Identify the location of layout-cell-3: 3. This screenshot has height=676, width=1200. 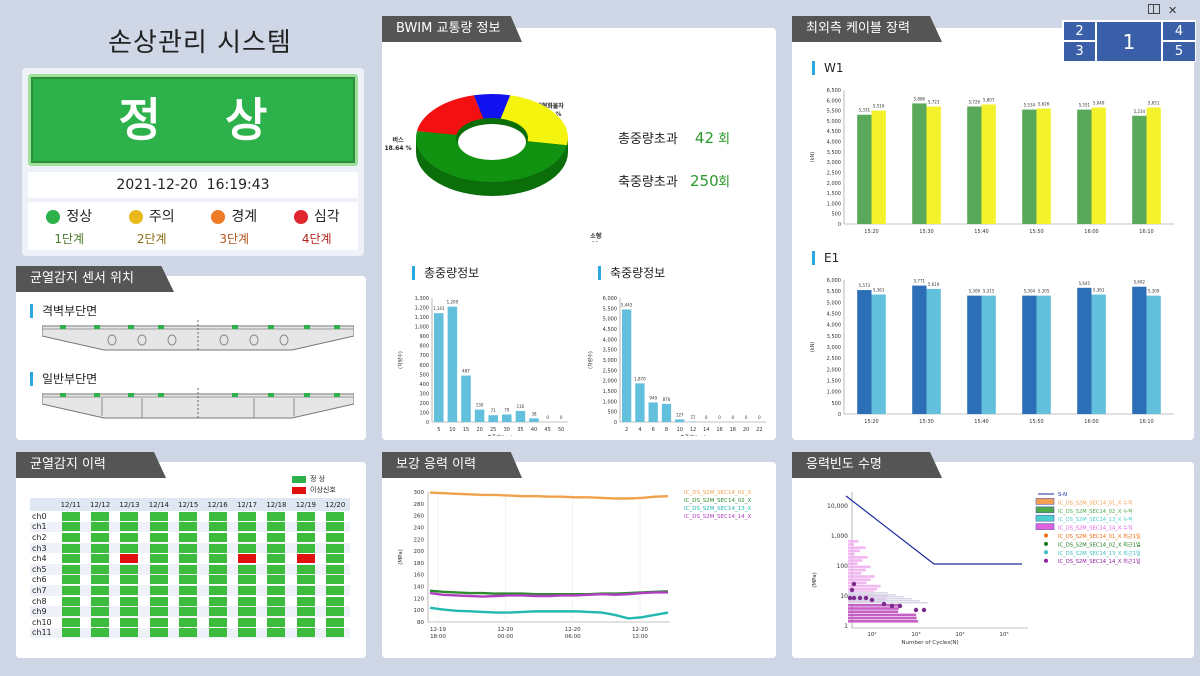
(1079, 51).